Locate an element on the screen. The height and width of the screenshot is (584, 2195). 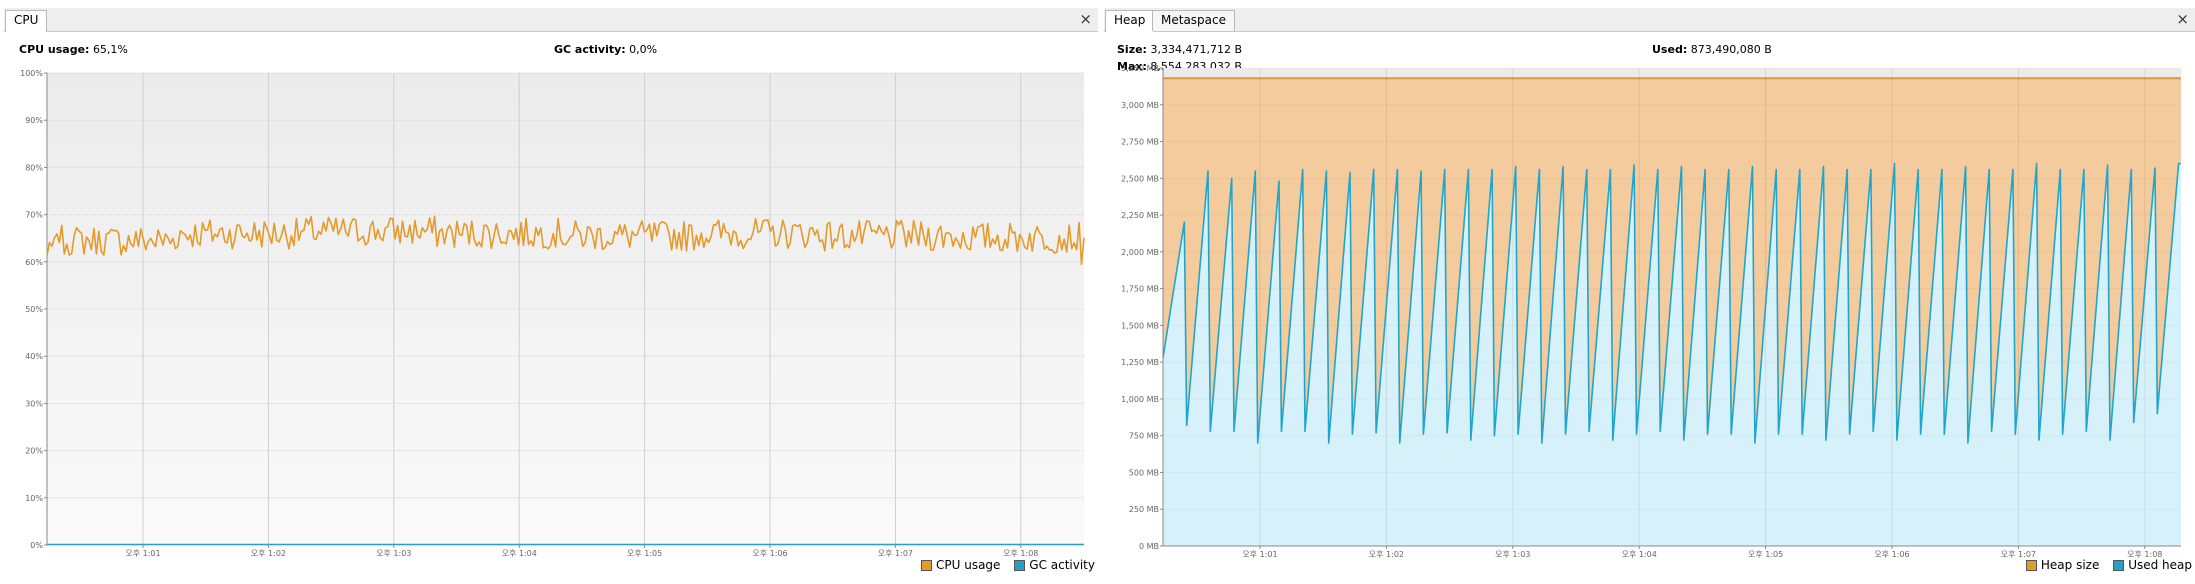
legend-label: GC activity is located at coordinates (1062, 565).